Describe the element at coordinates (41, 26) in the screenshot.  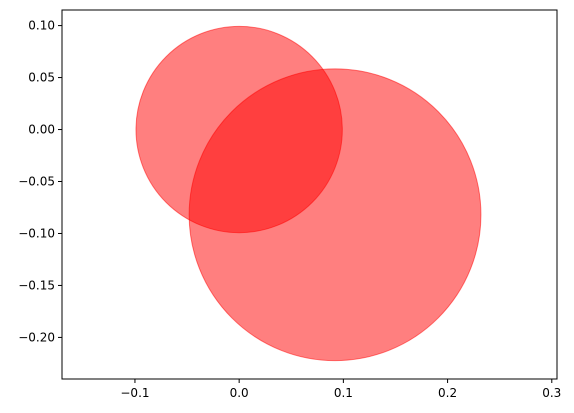
I see `y-tick-label: 0.10` at that location.